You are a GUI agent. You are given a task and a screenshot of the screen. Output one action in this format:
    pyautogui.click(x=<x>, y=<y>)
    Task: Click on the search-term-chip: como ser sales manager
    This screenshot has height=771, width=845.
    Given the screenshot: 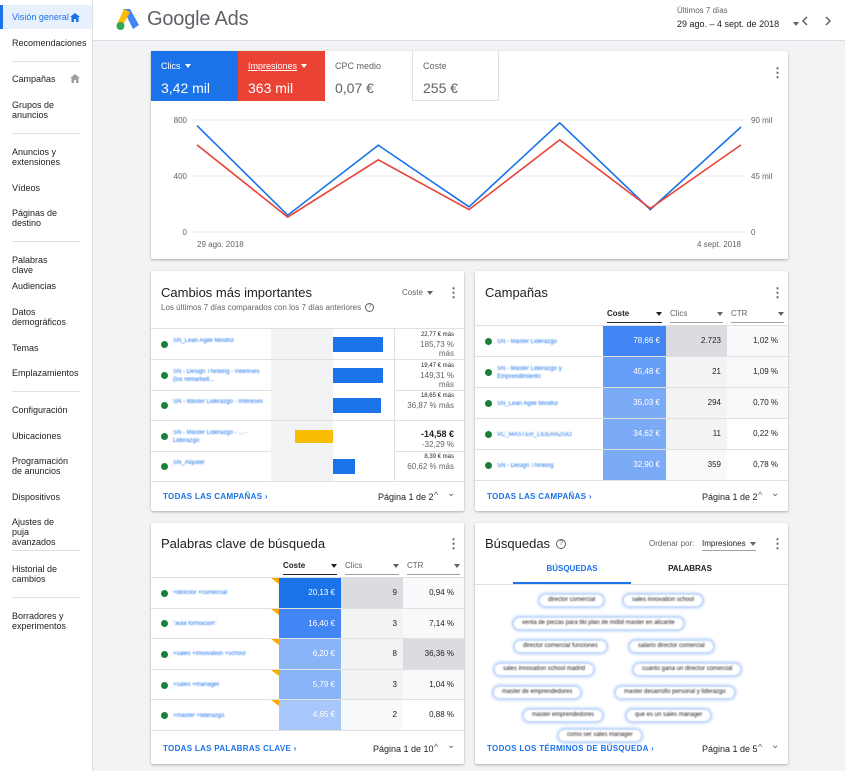 What is the action you would take?
    pyautogui.click(x=600, y=735)
    